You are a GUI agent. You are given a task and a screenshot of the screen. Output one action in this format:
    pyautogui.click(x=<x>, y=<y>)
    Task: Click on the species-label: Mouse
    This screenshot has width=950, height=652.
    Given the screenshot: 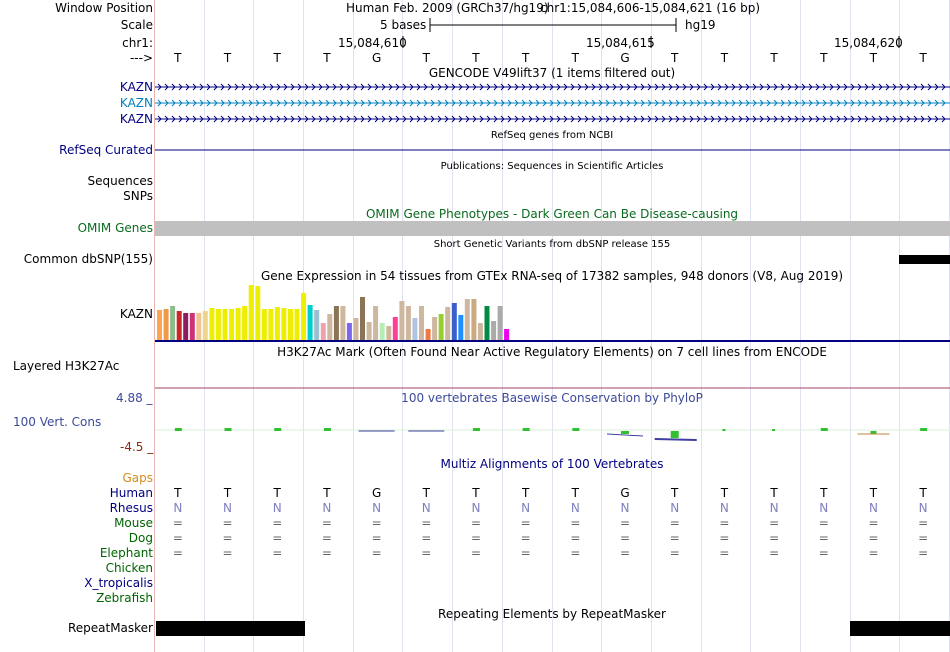 What is the action you would take?
    pyautogui.click(x=133, y=523)
    